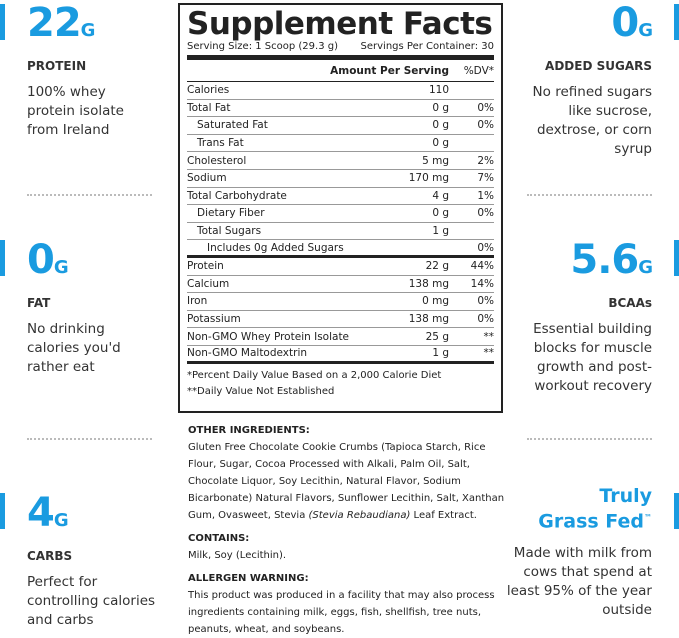  What do you see at coordinates (219, 538) in the screenshot?
I see `contains-title: CONTAINS:` at bounding box center [219, 538].